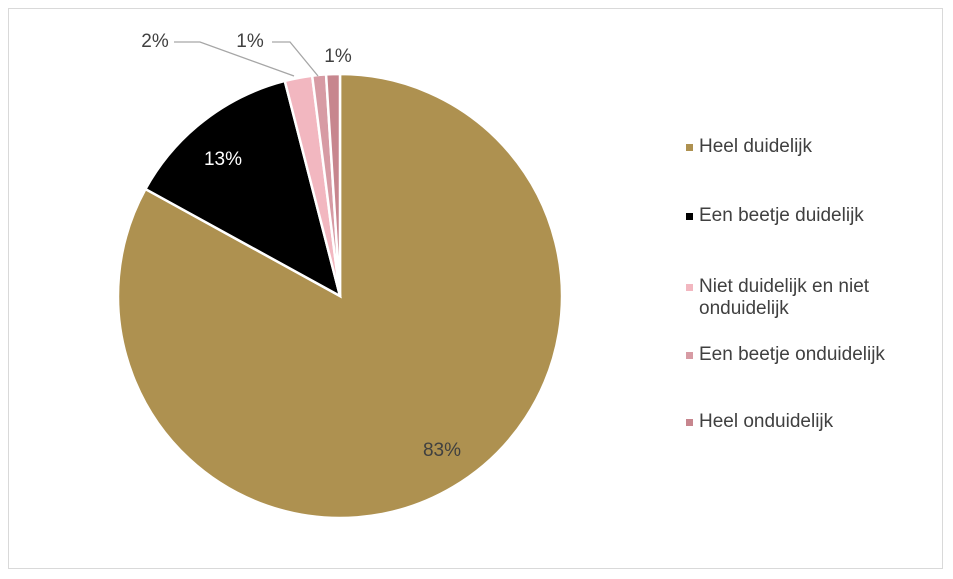 The image size is (953, 579). What do you see at coordinates (223, 159) in the screenshot?
I see `data-label: 13%` at bounding box center [223, 159].